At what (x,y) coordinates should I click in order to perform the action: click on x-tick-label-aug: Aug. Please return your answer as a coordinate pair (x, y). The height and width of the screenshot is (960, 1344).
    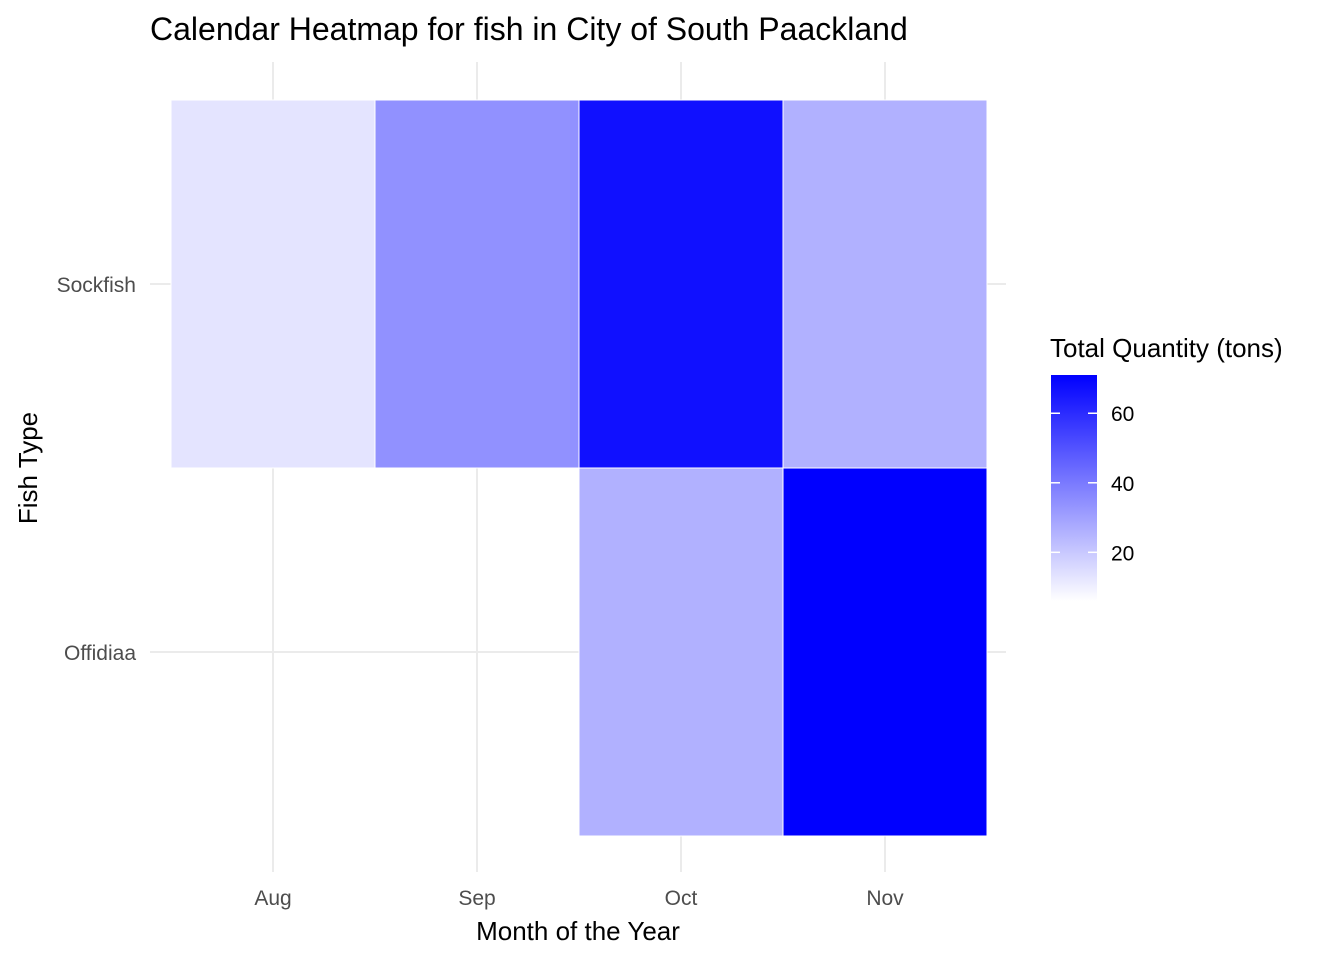
    Looking at the image, I should click on (272, 898).